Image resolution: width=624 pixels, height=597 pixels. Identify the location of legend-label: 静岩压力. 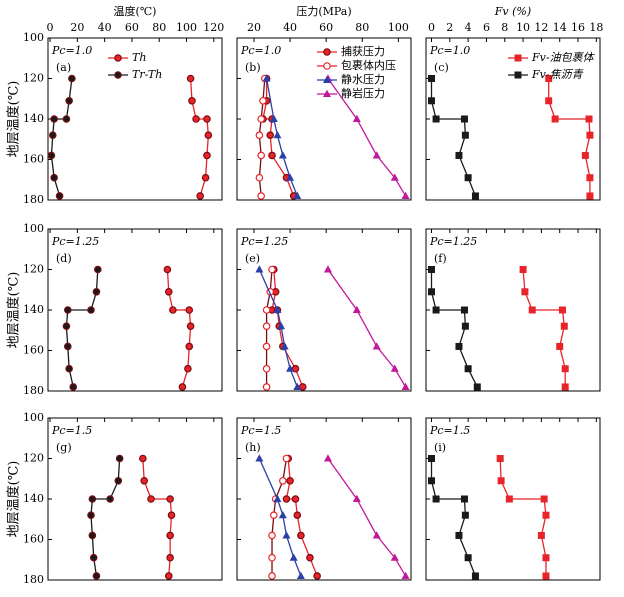
(363, 93).